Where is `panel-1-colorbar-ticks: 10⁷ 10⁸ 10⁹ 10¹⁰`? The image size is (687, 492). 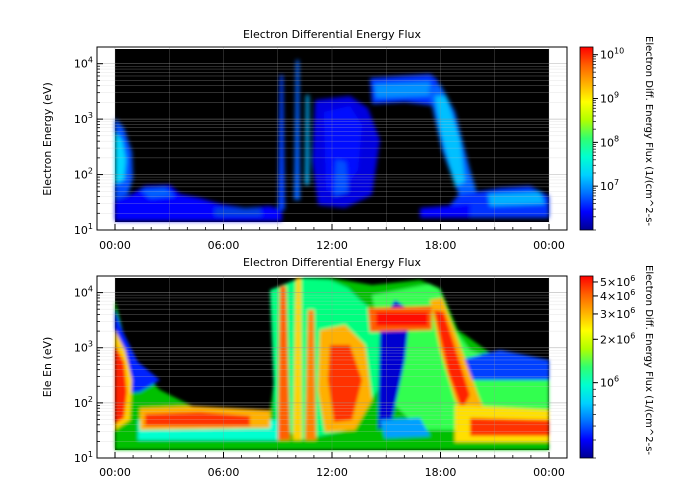 panel-1-colorbar-ticks: 10⁷ 10⁸ 10⁹ 10¹⁰ is located at coordinates (608, 139).